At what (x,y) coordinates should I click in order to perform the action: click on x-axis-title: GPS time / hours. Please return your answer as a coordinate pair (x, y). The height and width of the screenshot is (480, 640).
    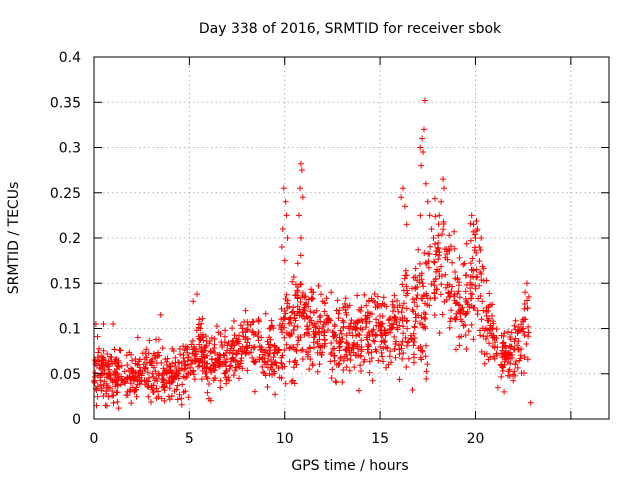
    Looking at the image, I should click on (349, 466).